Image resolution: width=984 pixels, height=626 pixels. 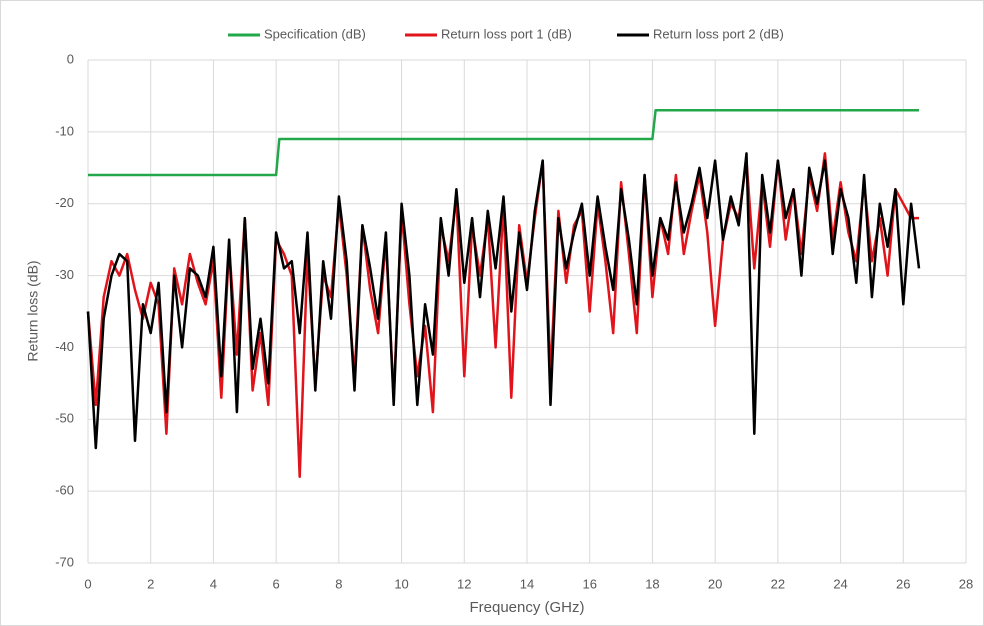 I want to click on series-line, so click(x=503, y=143).